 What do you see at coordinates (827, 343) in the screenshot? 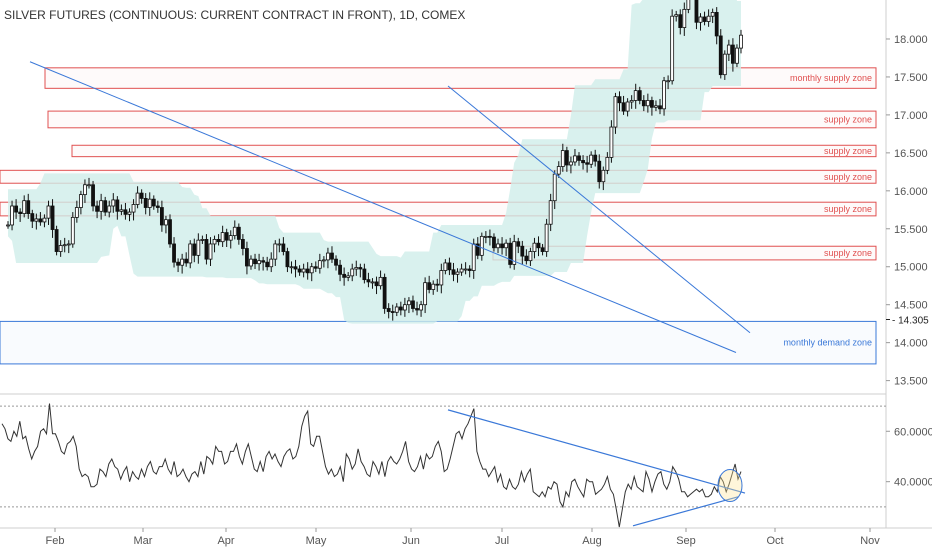
I see `demand-zone-label: monthly demand zone` at bounding box center [827, 343].